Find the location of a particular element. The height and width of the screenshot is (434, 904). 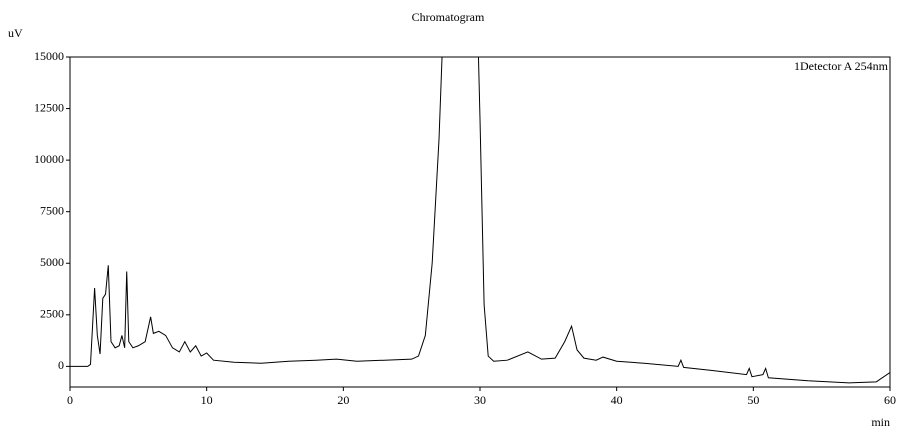

x-tick-label: 10 is located at coordinates (207, 400).